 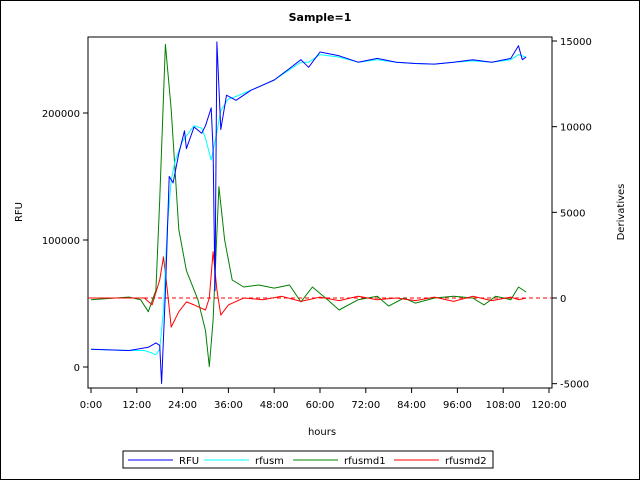 What do you see at coordinates (189, 461) in the screenshot?
I see `legend-label-RFU: RFU` at bounding box center [189, 461].